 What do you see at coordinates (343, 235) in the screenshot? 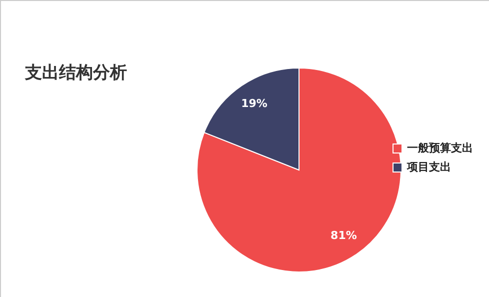
I see `data-label: 81%` at bounding box center [343, 235].